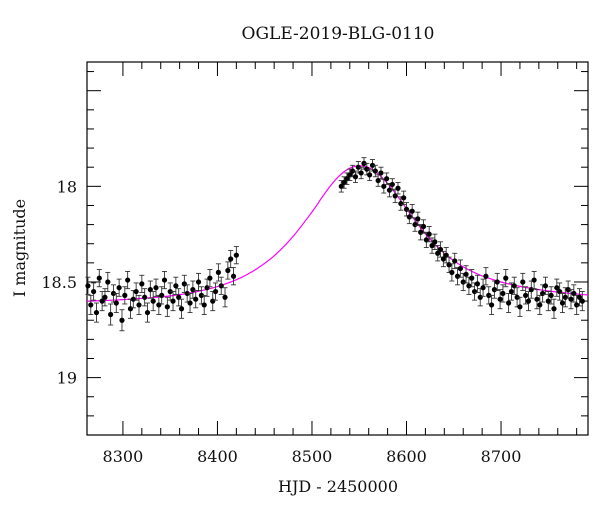 This screenshot has width=600, height=512. I want to click on x-tick-label: 8300, so click(123, 456).